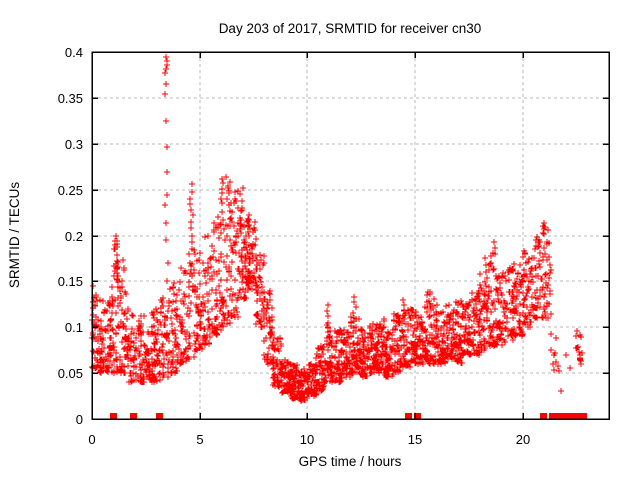 Image resolution: width=640 pixels, height=480 pixels. I want to click on y-axis-label: SRMTID / TECUs, so click(14, 235).